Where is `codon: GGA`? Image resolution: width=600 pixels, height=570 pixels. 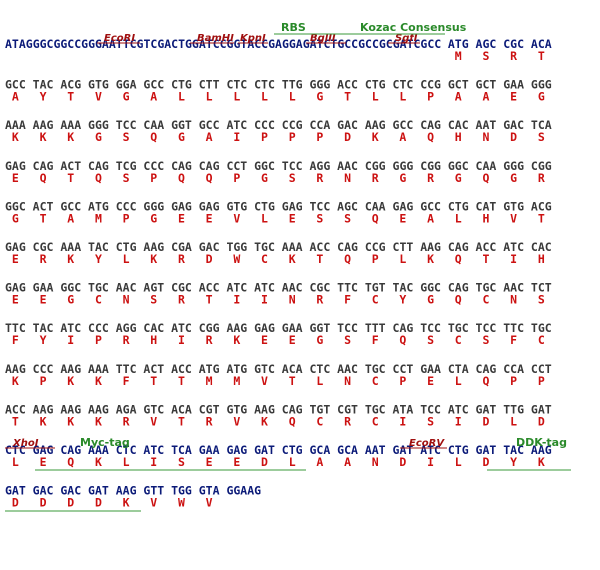
codon: GGA is located at coordinates (126, 85).